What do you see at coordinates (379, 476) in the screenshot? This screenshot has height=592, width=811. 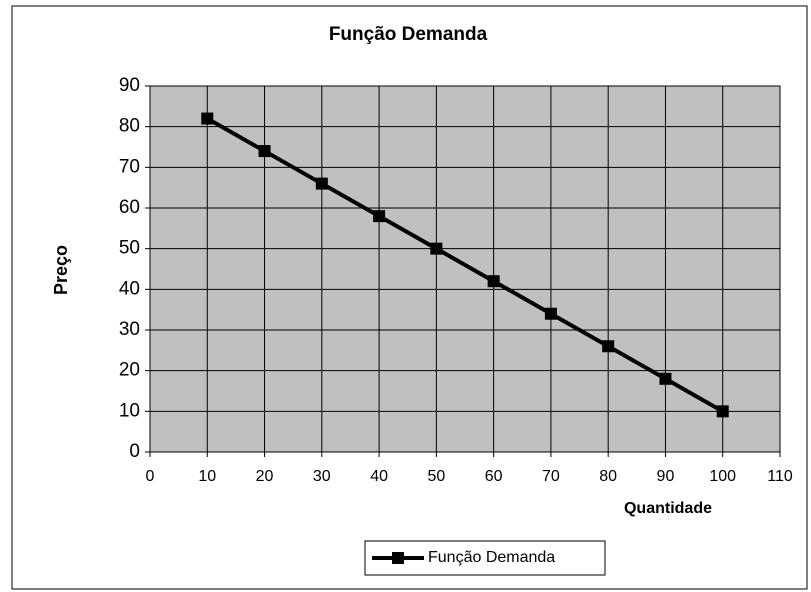 I see `x-tick-label: 40` at bounding box center [379, 476].